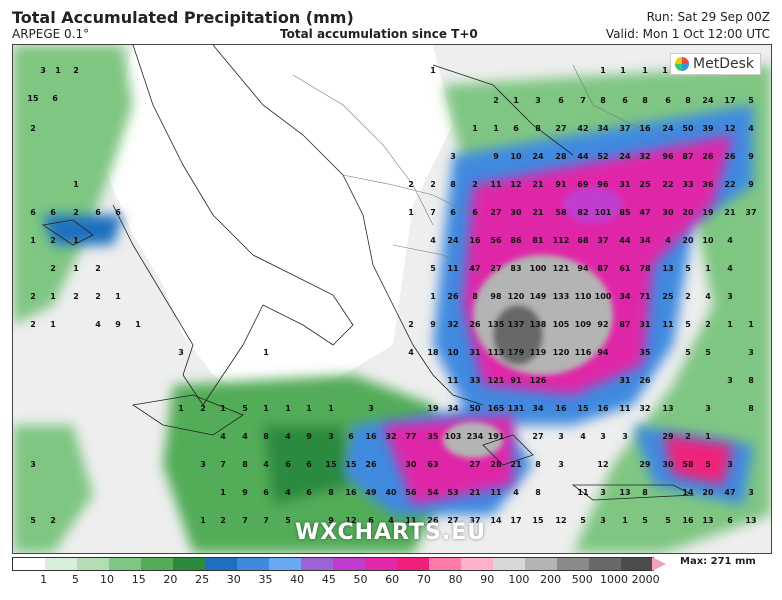  What do you see at coordinates (613, 579) in the screenshot?
I see `legend-tick-label: 1000` at bounding box center [613, 579].